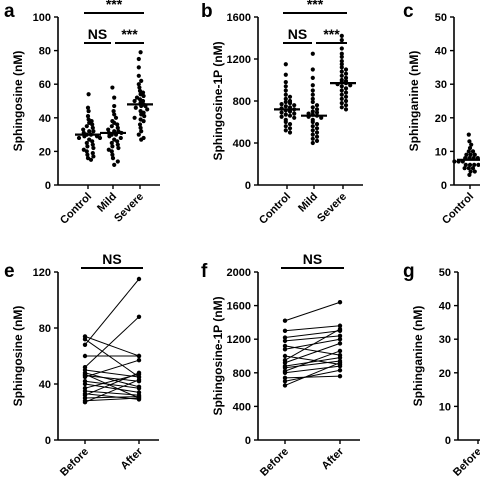 The image size is (480, 480). Describe the element at coordinates (239, 340) in the screenshot. I see `y-tick-label: 1200` at that location.